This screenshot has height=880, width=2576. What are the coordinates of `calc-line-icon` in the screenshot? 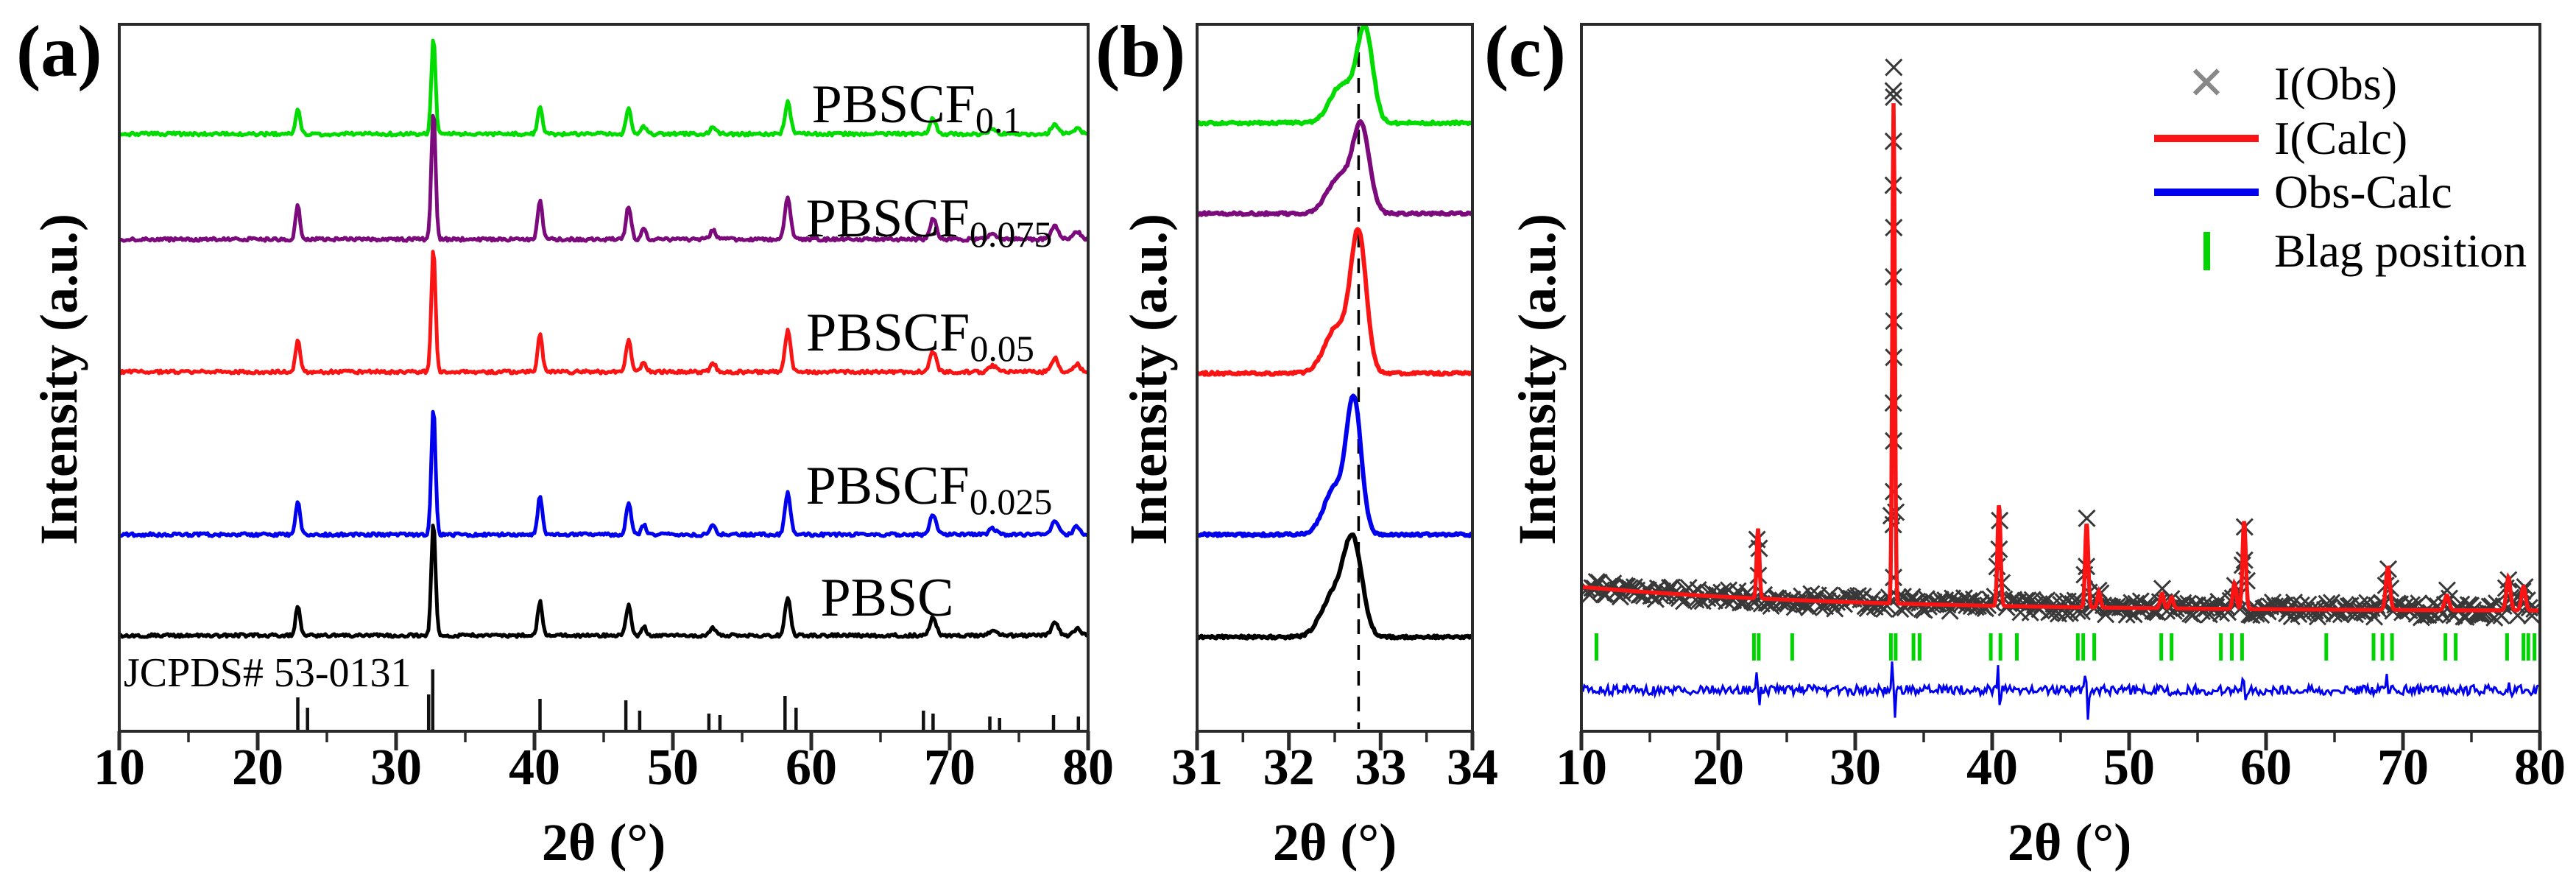 It's located at (2206, 138).